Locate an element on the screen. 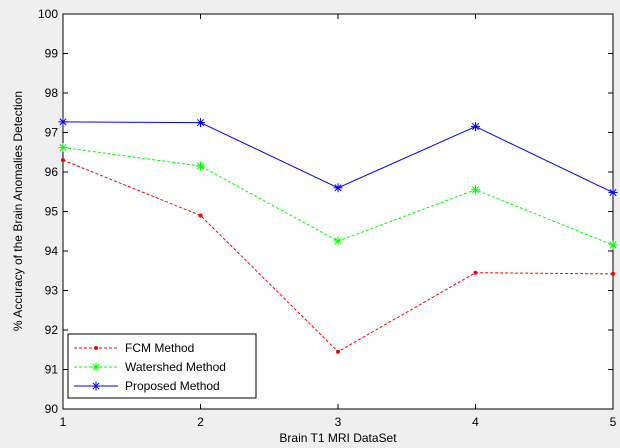 The image size is (620, 448). legend-label-1: FCM Method is located at coordinates (159, 348).